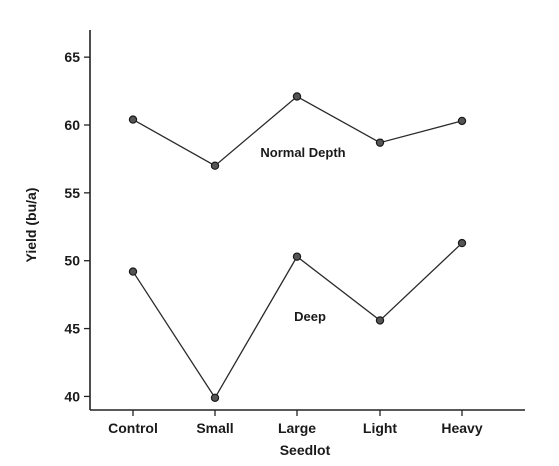 This screenshot has width=559, height=466. I want to click on y-axis-title: Yield (bu/a), so click(31, 225).